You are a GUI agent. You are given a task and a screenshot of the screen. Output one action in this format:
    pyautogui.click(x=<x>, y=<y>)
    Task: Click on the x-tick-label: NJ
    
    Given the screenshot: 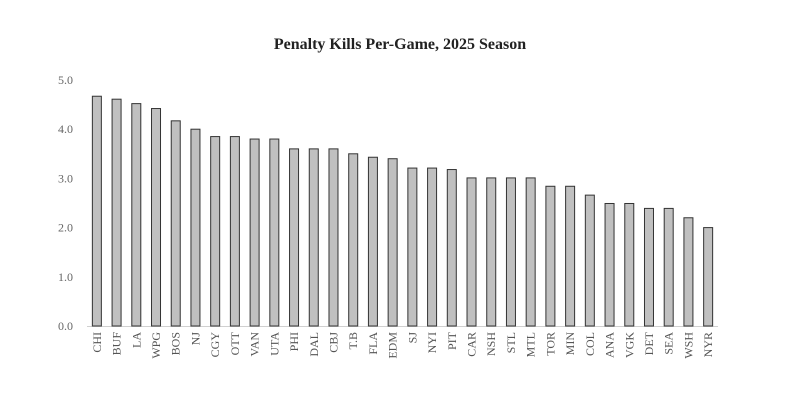 What is the action you would take?
    pyautogui.click(x=195, y=339)
    